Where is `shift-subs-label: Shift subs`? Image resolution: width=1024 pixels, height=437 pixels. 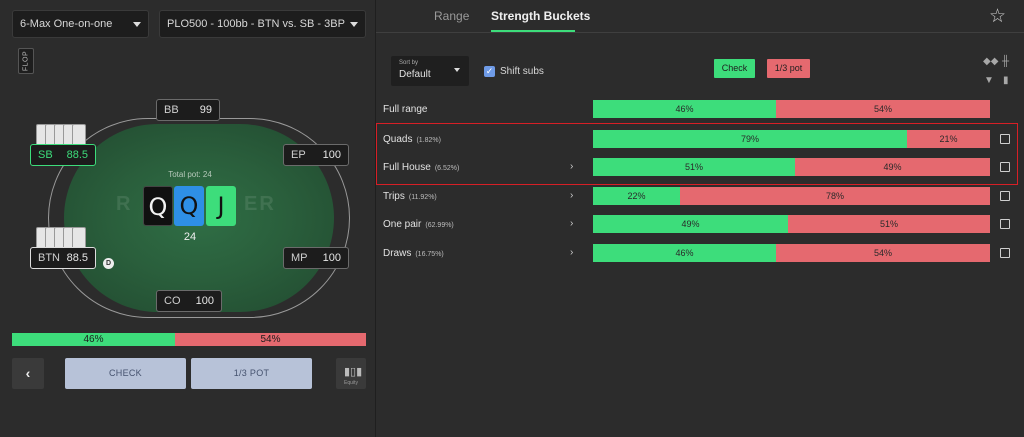 shift-subs-label: Shift subs is located at coordinates (522, 71).